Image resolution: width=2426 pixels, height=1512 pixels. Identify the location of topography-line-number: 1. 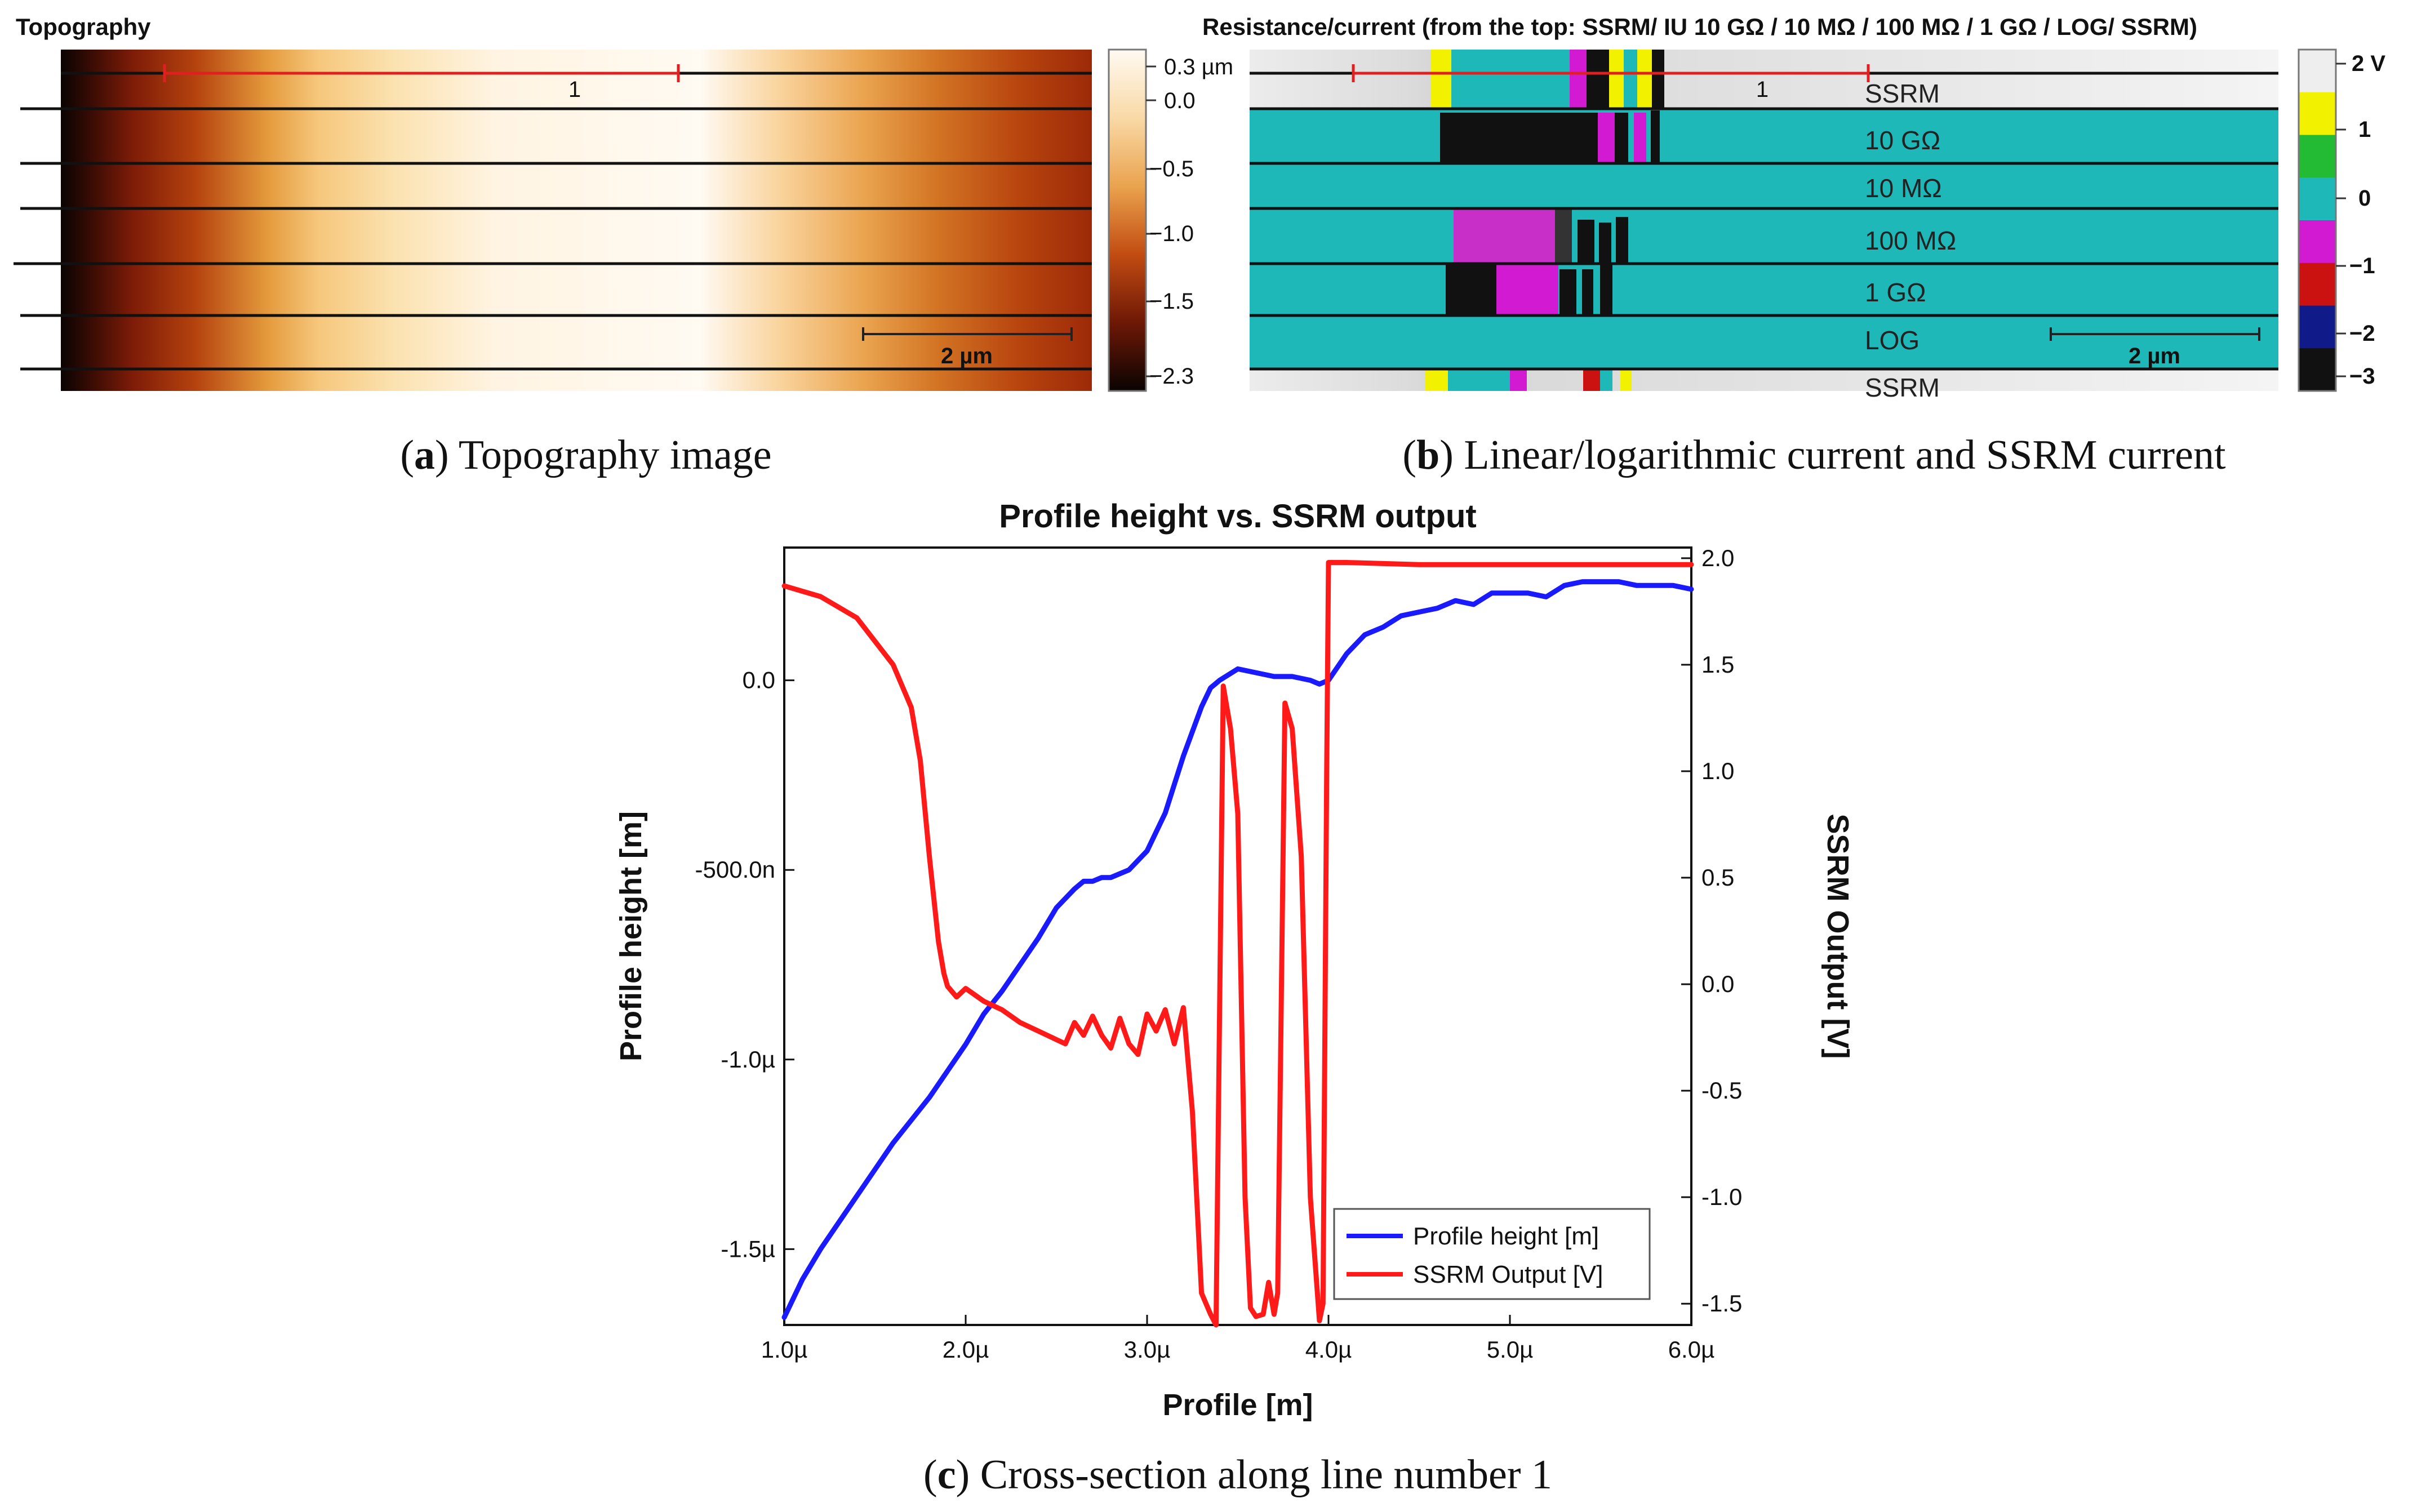
(574, 89).